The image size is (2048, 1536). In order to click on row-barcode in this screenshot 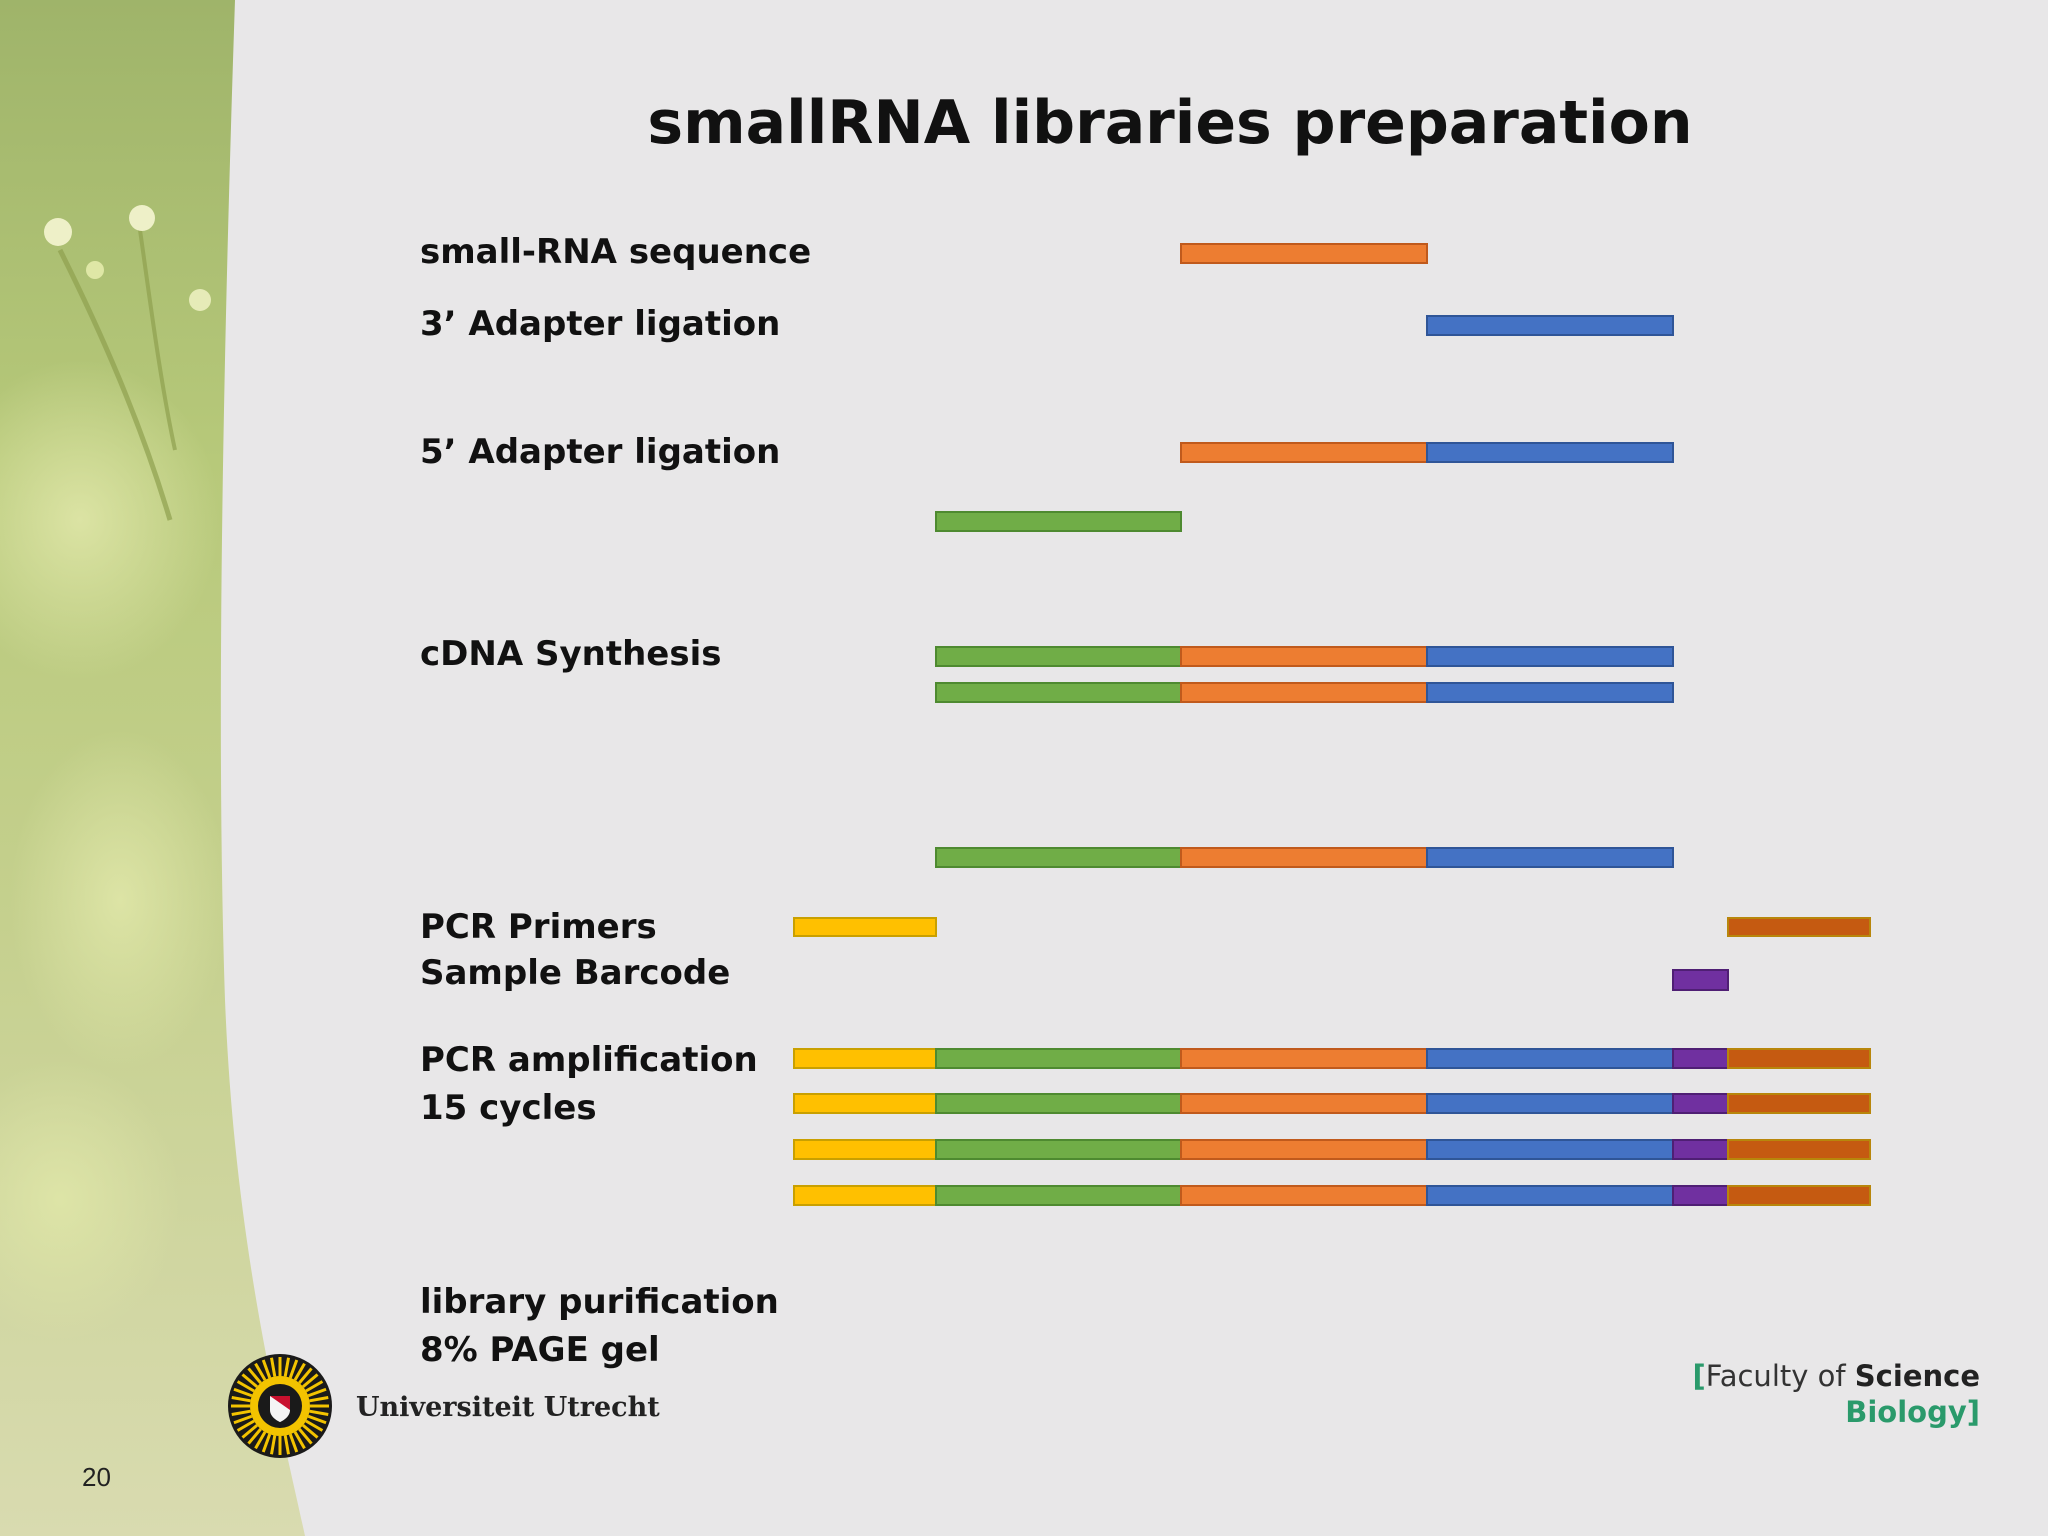, I will do `click(1700, 980)`.